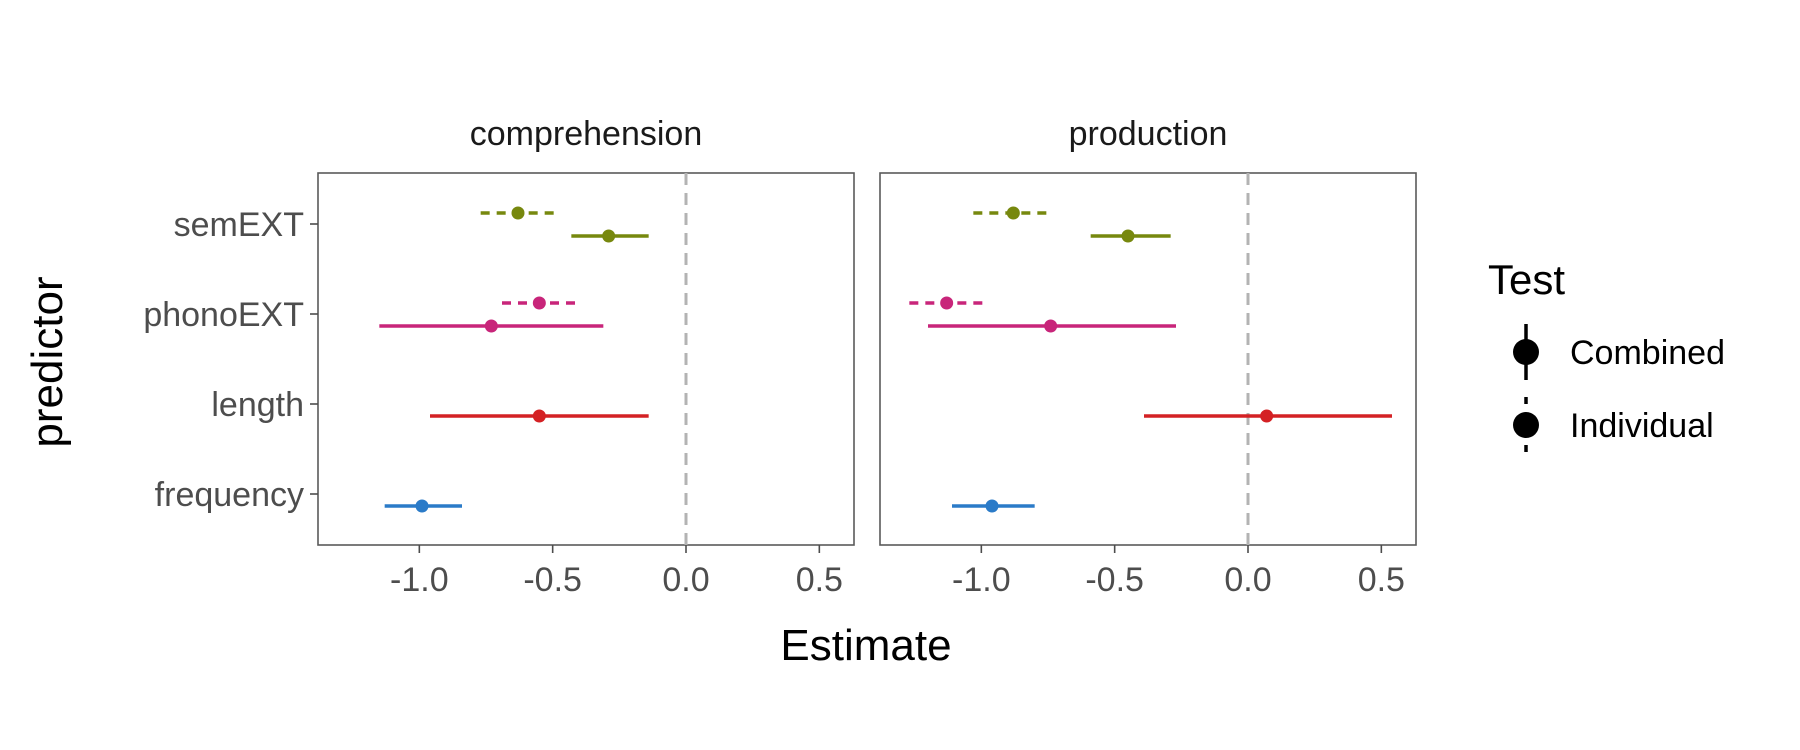  Describe the element at coordinates (239, 225) in the screenshot. I see `y-tick-label-semext: semEXT` at that location.